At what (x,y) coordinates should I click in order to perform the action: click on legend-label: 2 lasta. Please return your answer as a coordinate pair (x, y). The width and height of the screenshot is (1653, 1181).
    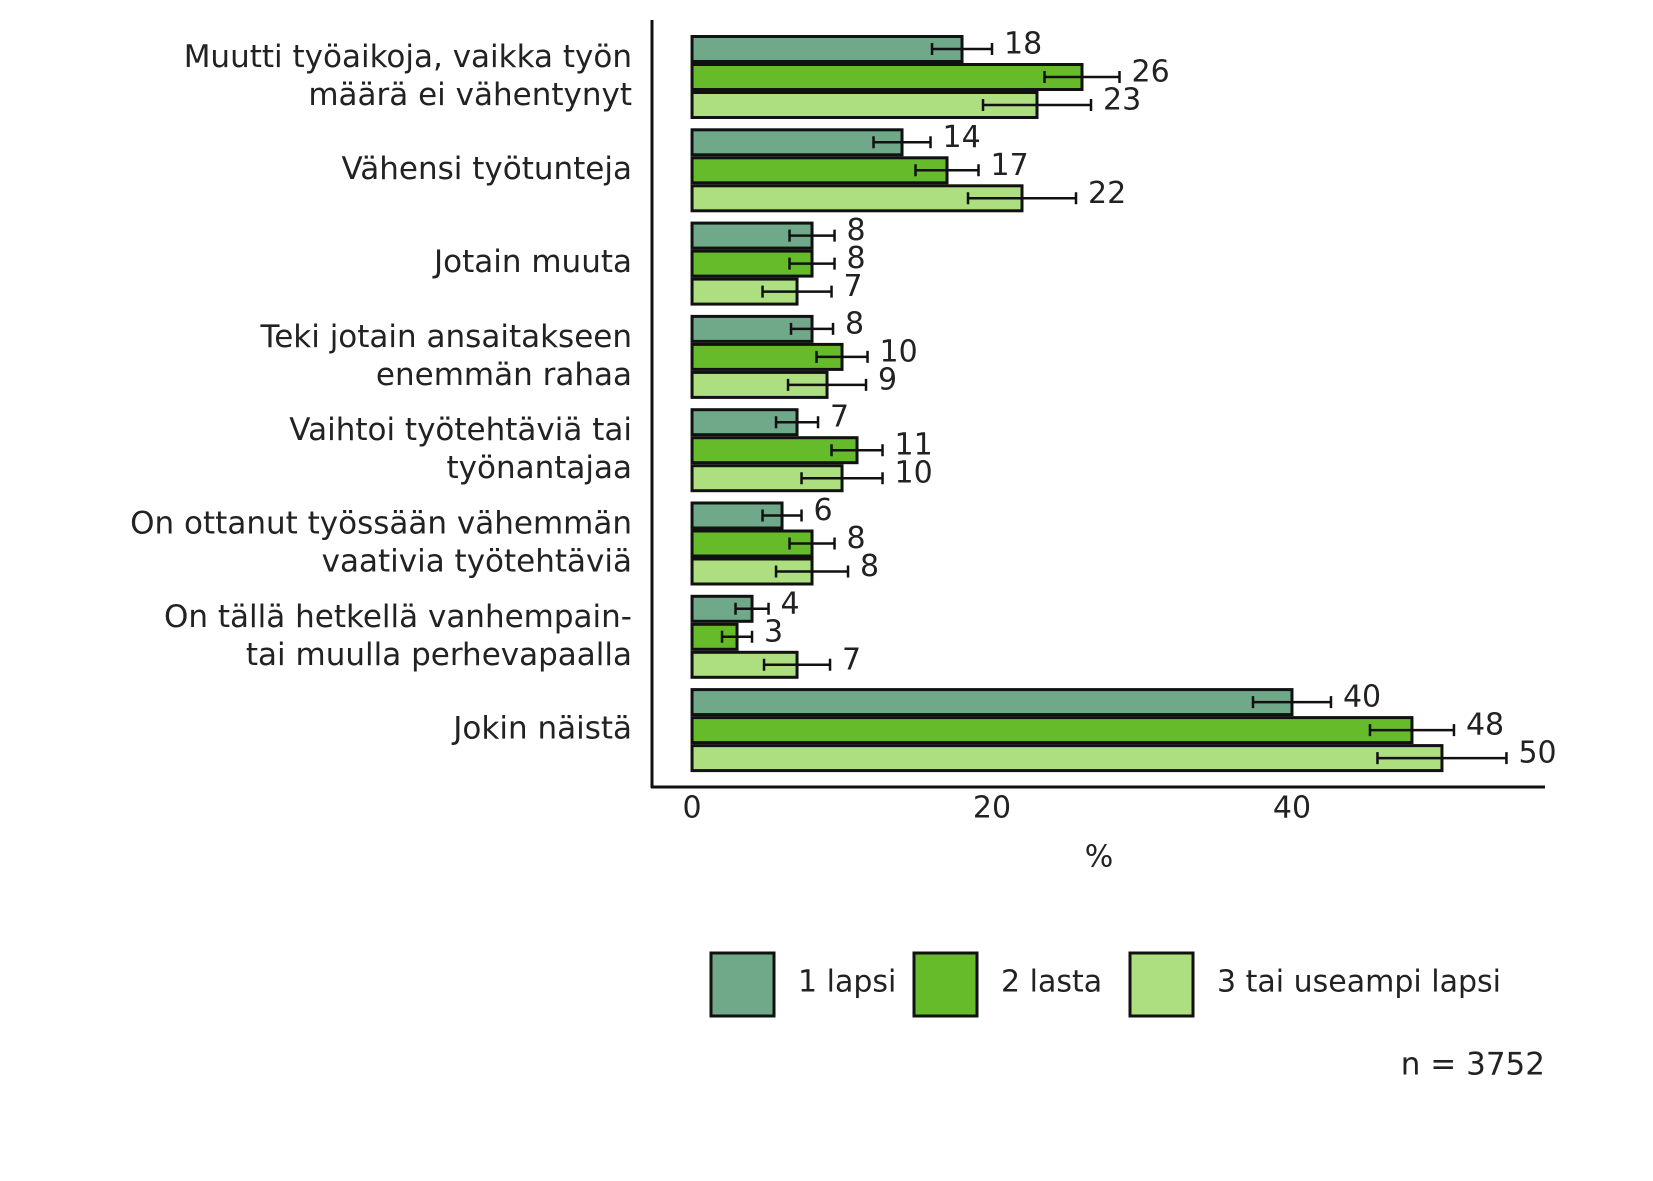
    Looking at the image, I should click on (1051, 982).